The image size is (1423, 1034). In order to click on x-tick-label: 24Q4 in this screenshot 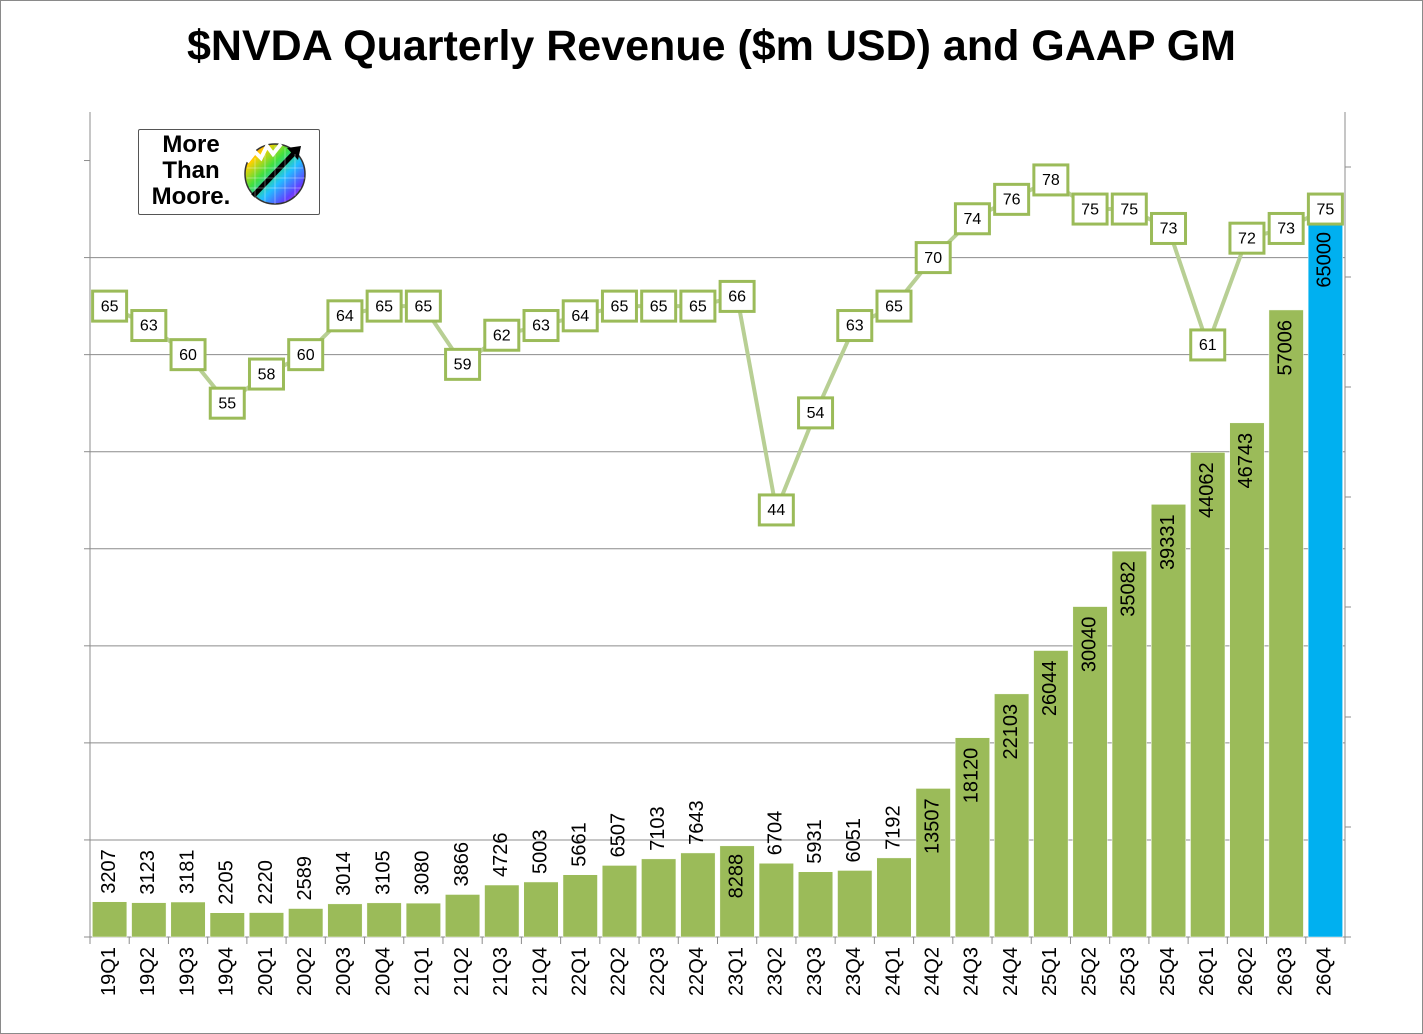, I will do `click(1011, 971)`.